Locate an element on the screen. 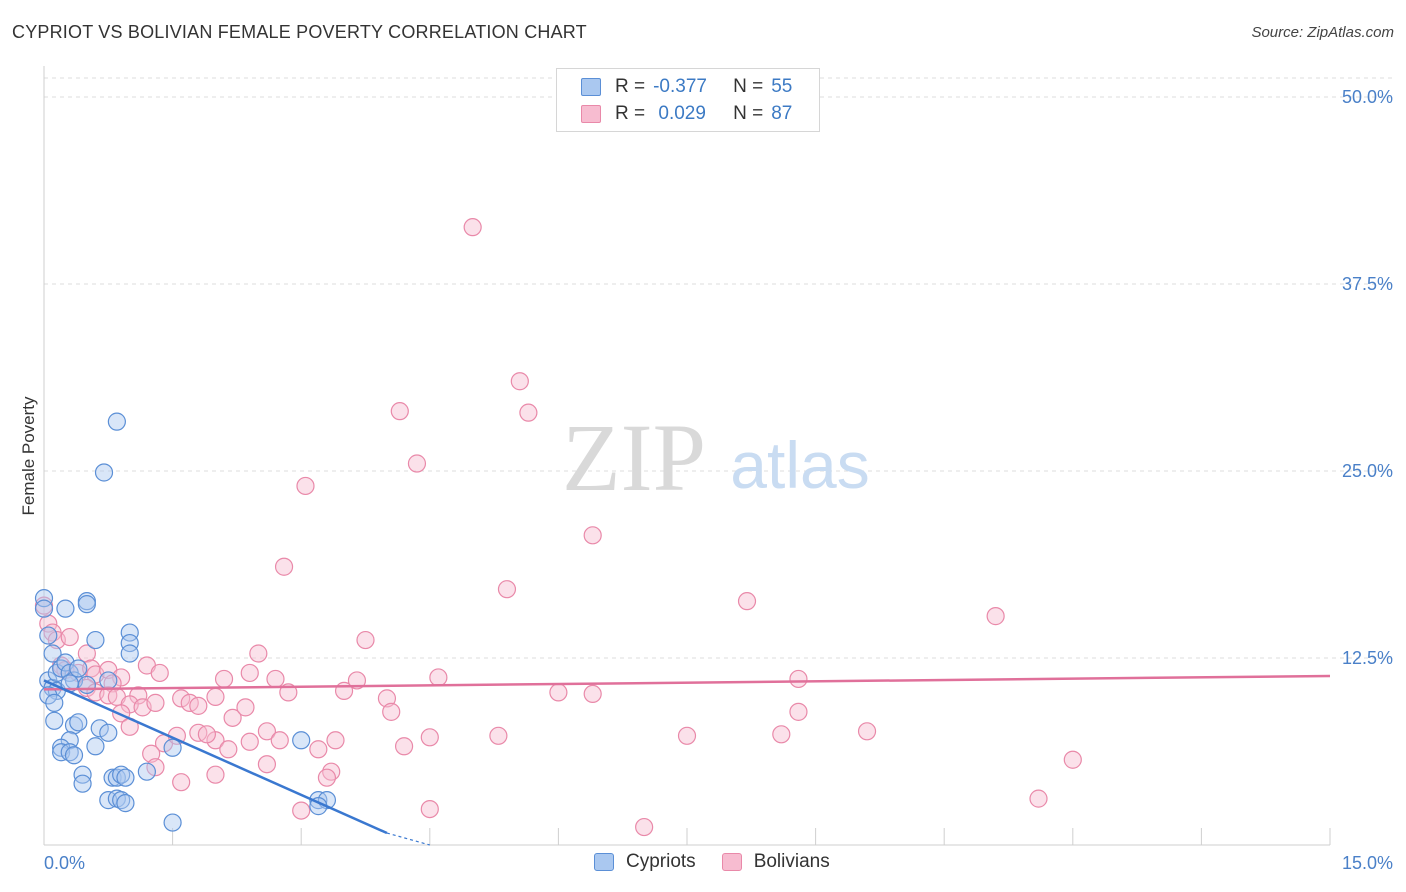 This screenshot has height=892, width=1406. source-label: Source: ZipAtlas.com is located at coordinates (1322, 32).